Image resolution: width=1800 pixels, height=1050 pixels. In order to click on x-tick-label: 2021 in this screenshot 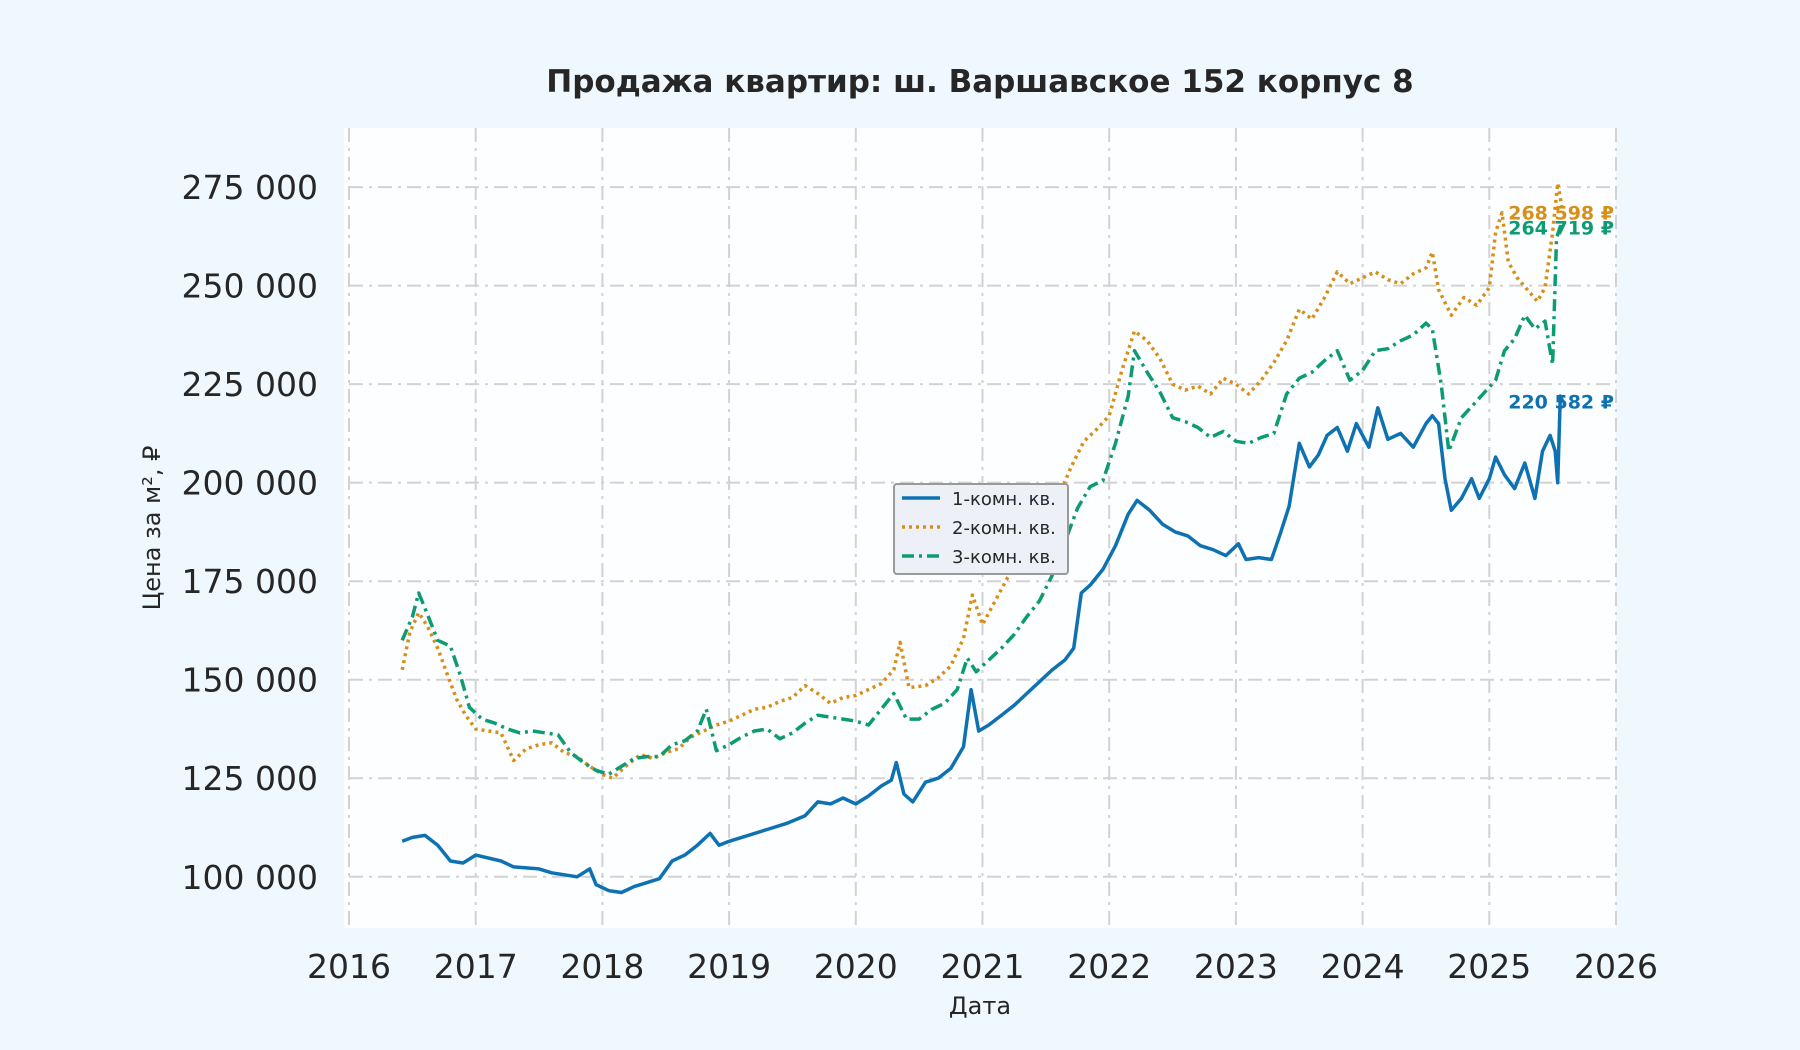, I will do `click(983, 966)`.